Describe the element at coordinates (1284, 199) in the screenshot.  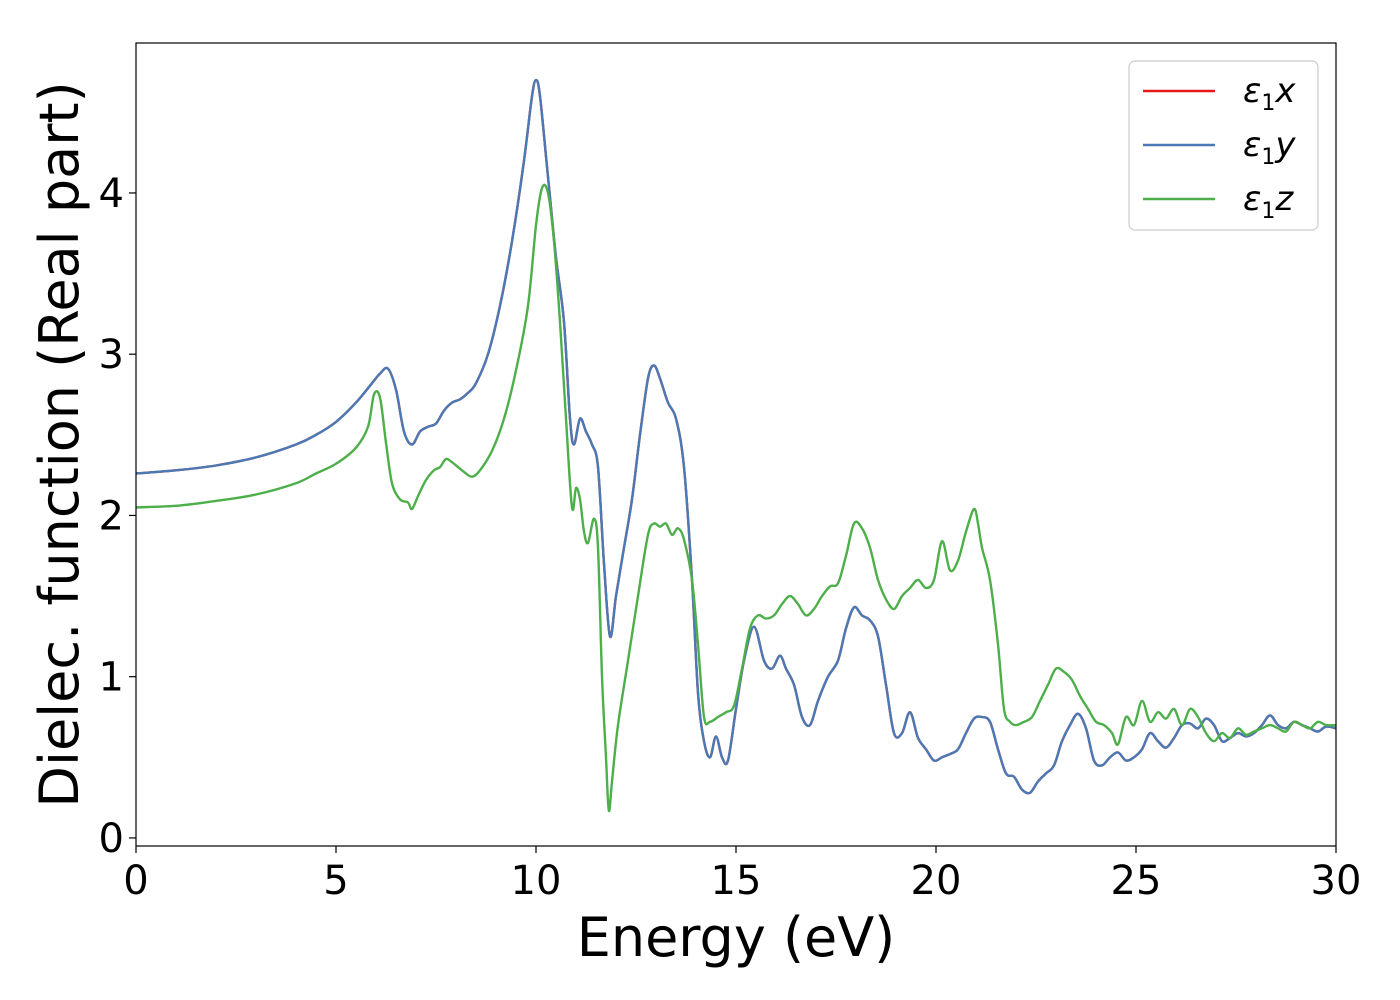
I see `legend-variable: z` at that location.